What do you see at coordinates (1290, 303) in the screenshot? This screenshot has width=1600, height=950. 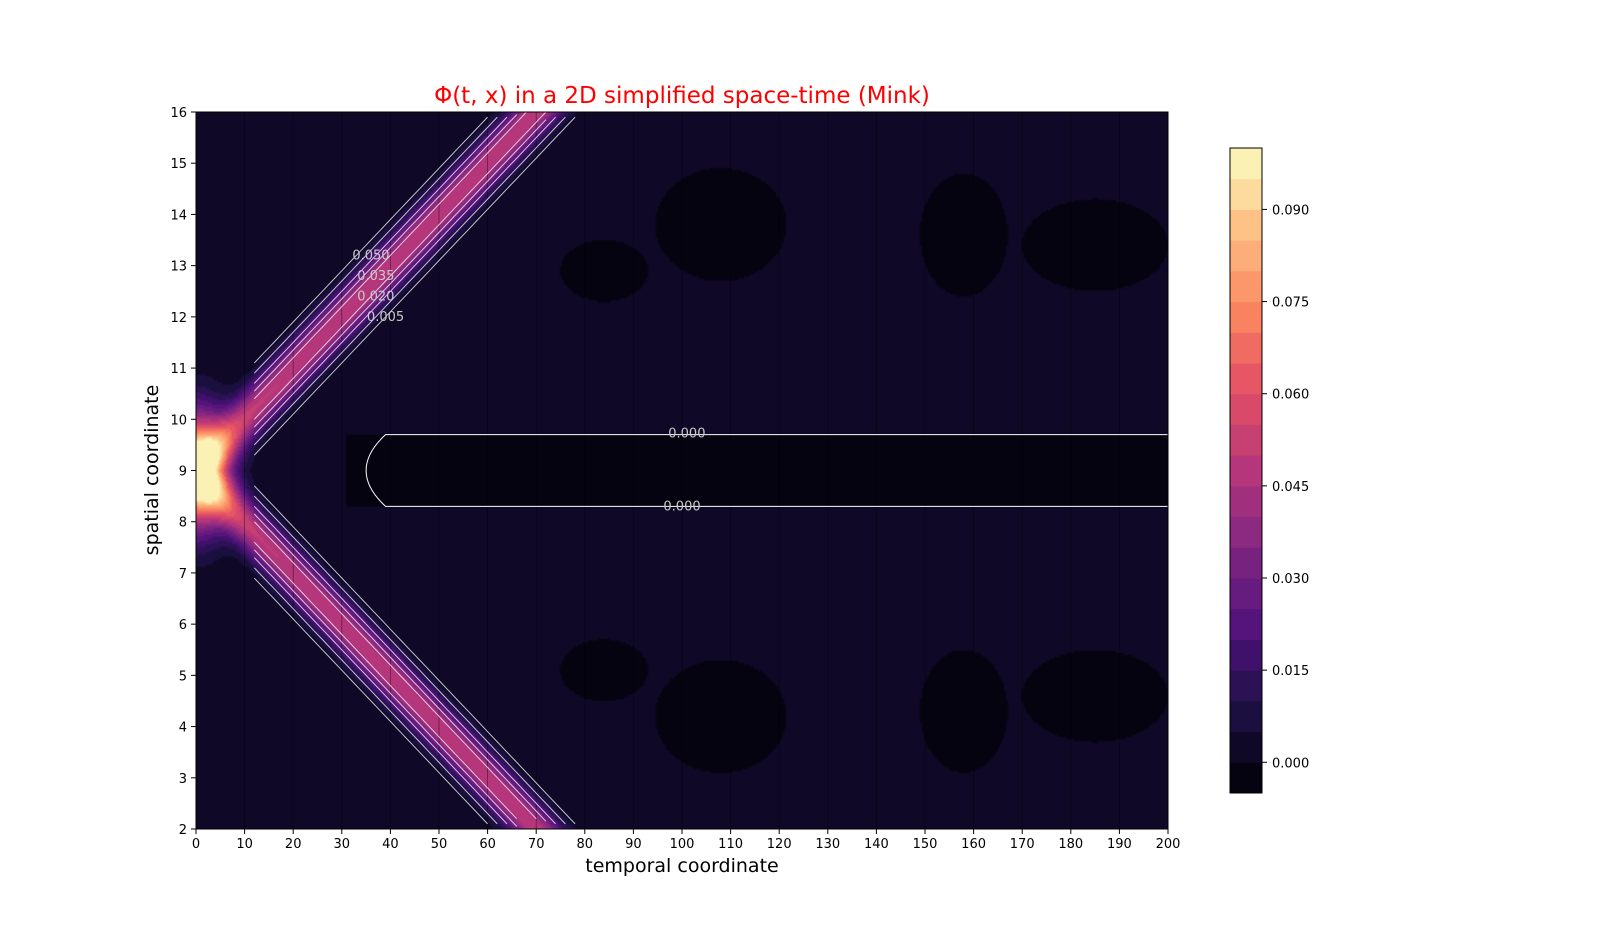 I see `colorbar-tick-label: 0.075` at bounding box center [1290, 303].